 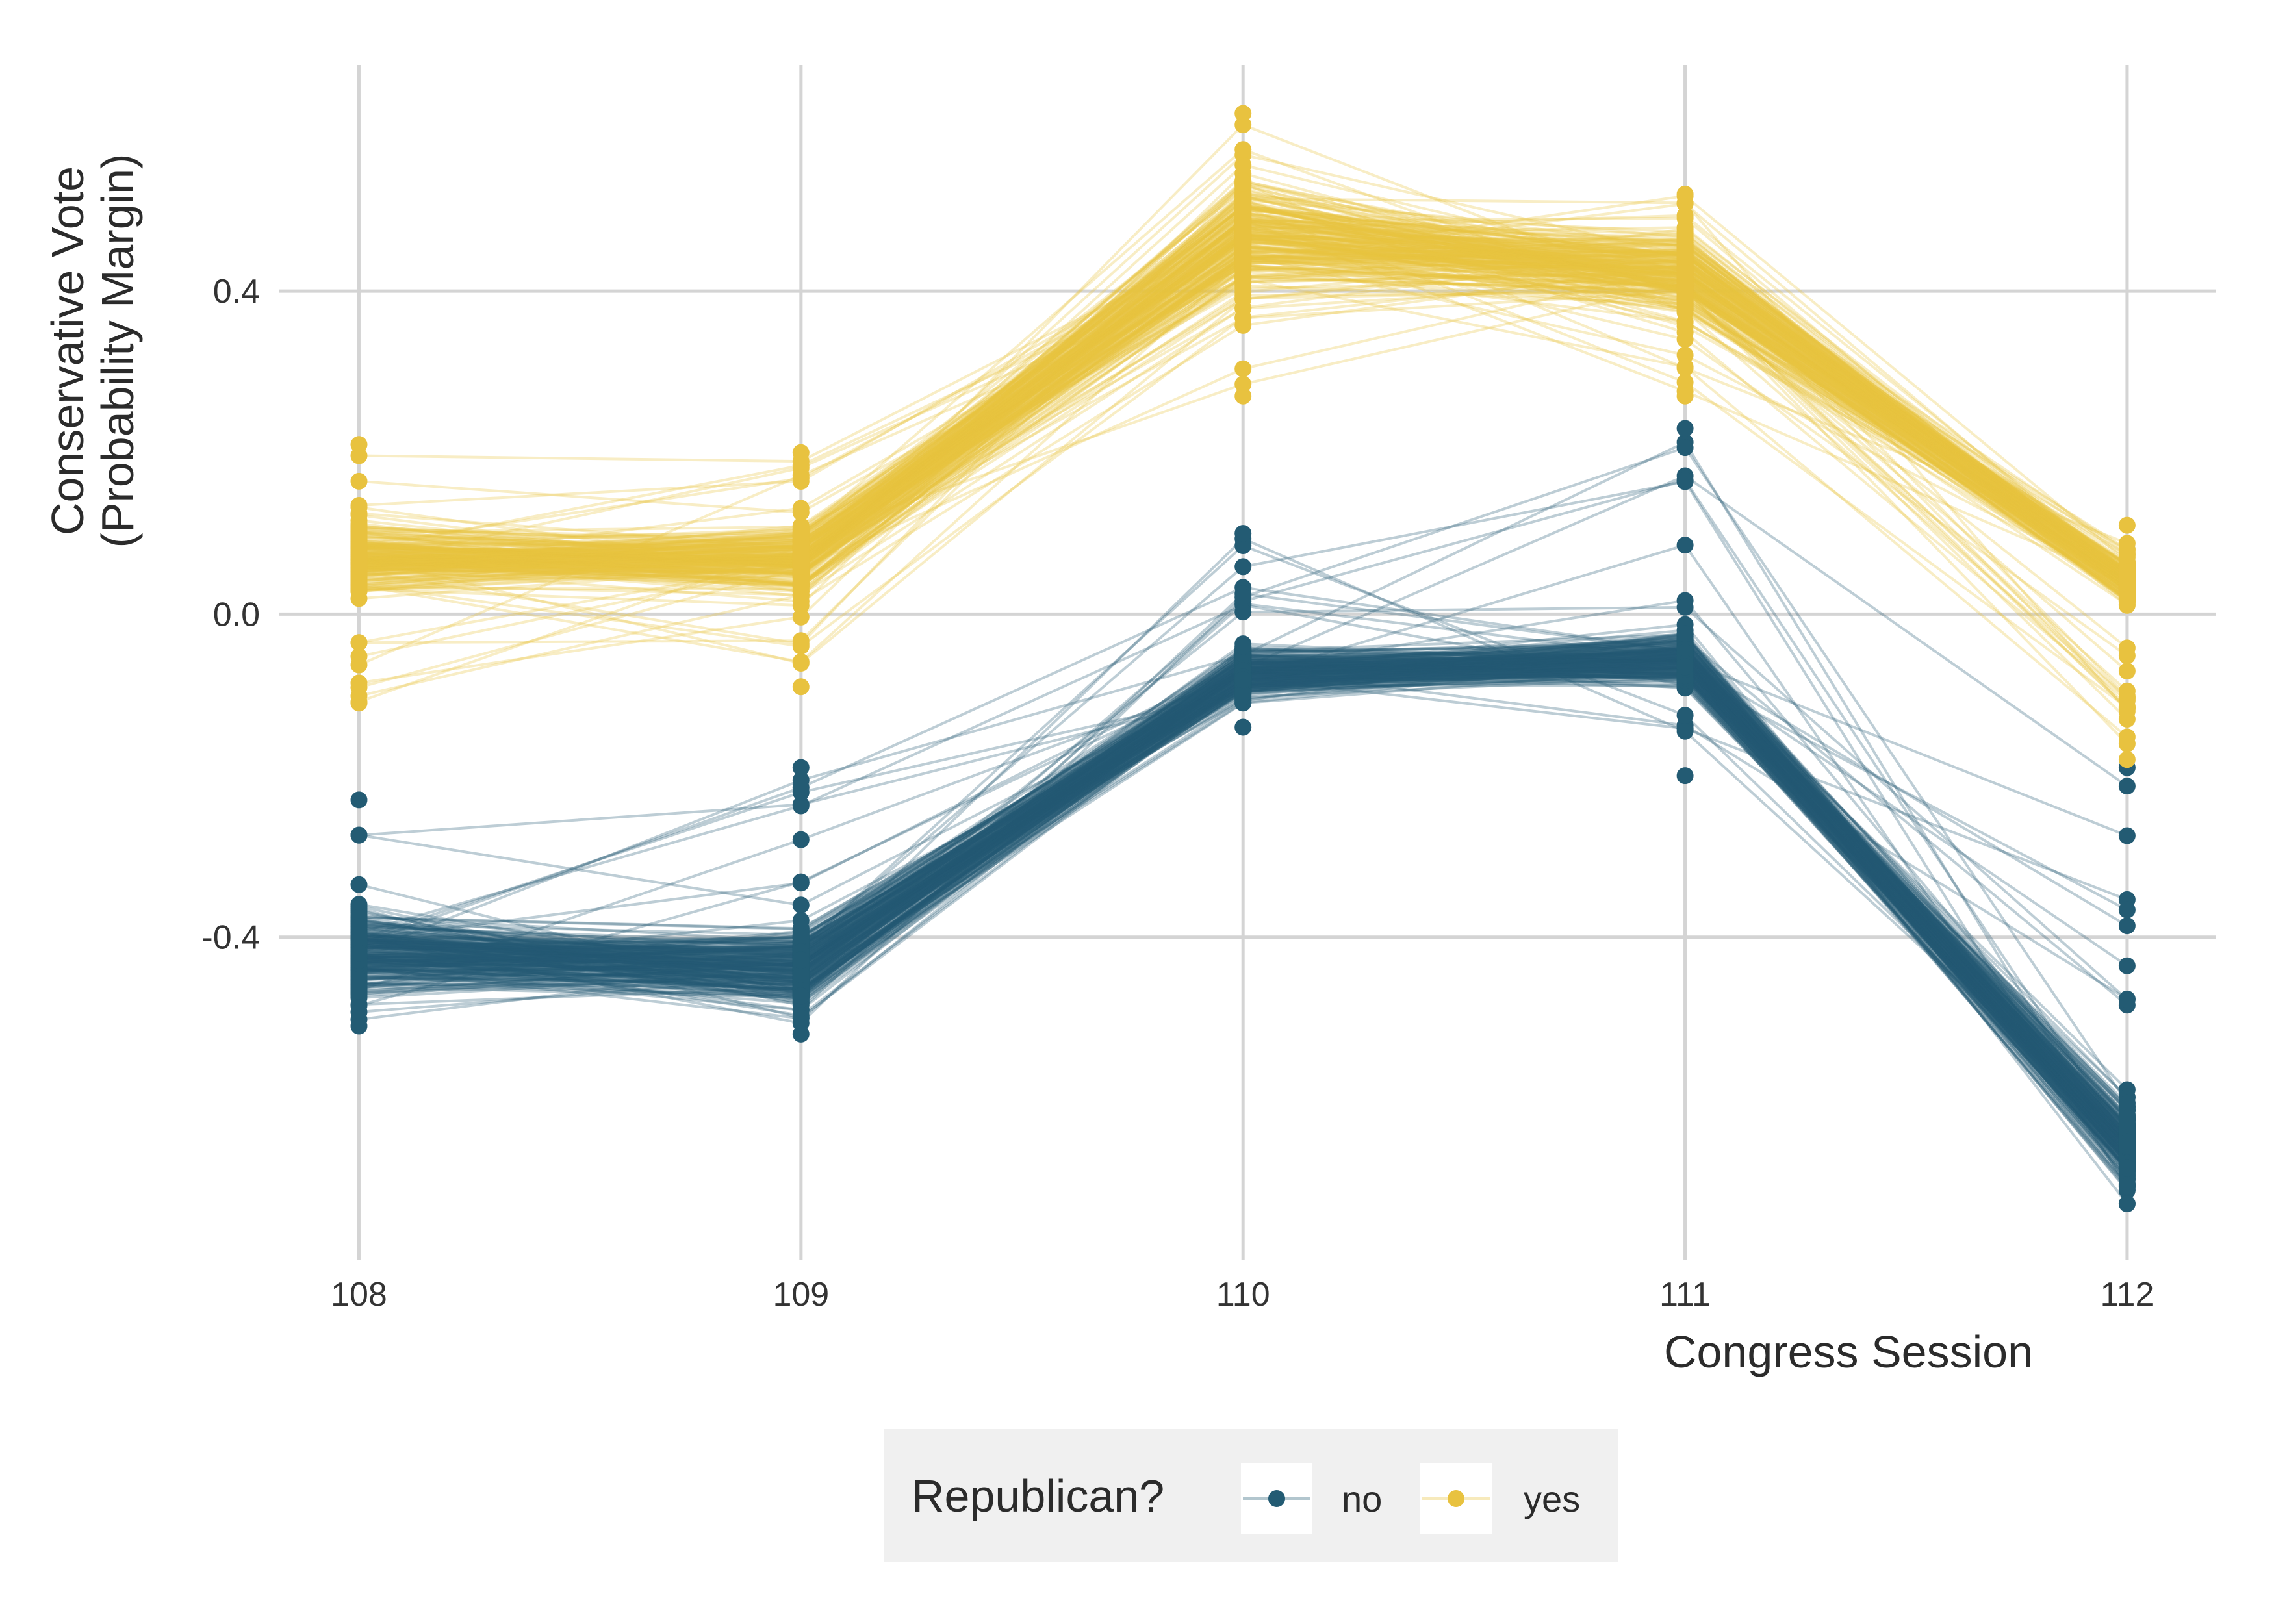 What do you see at coordinates (236, 292) in the screenshot?
I see `y-tick-label: 0.4` at bounding box center [236, 292].